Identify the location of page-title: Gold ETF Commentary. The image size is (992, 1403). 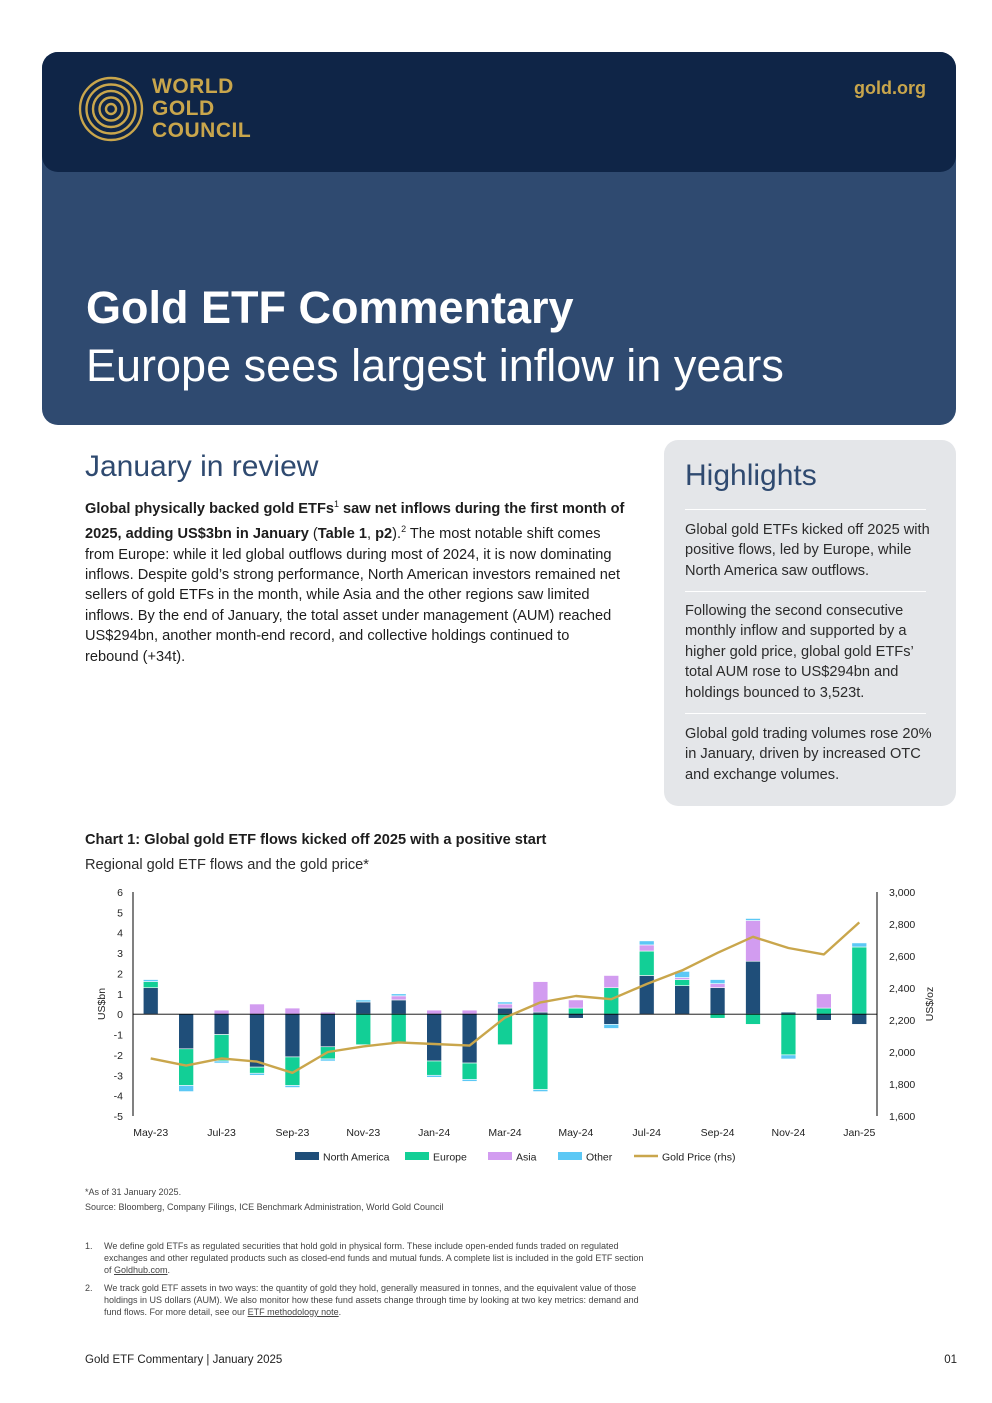
(330, 307).